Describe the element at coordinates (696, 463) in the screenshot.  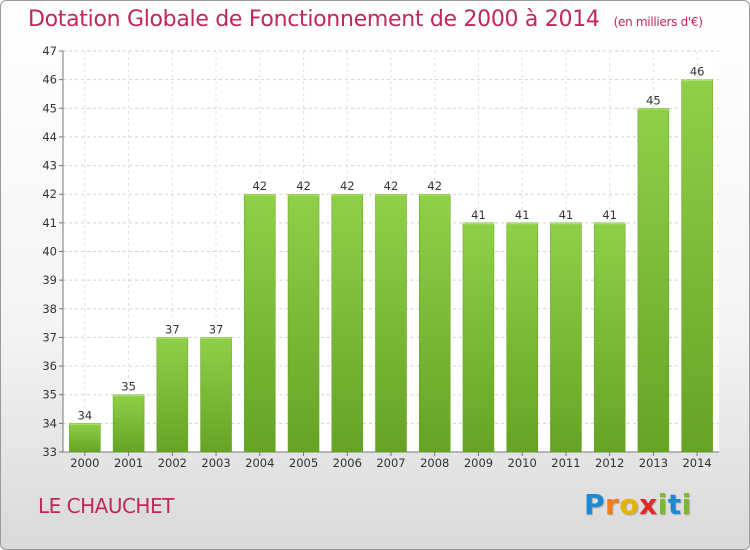
I see `x-tick-label: 2014` at that location.